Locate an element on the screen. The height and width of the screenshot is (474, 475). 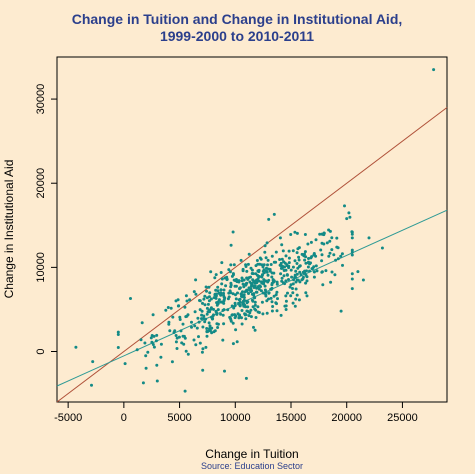
x-tick-label: -5000 is located at coordinates (68, 418).